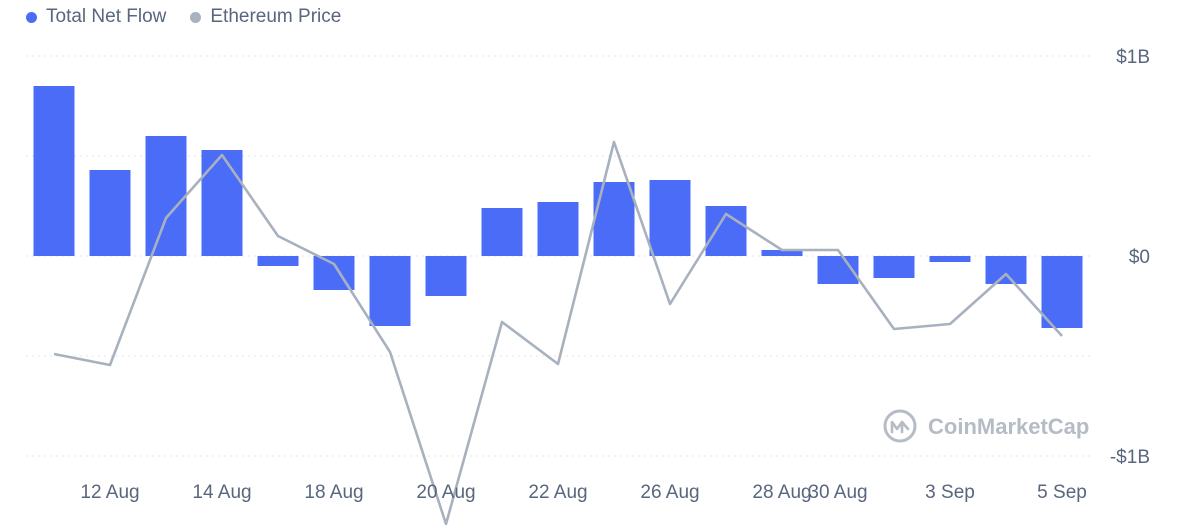  What do you see at coordinates (276, 16) in the screenshot?
I see `legend-label-eth-price: Ethereum Price` at bounding box center [276, 16].